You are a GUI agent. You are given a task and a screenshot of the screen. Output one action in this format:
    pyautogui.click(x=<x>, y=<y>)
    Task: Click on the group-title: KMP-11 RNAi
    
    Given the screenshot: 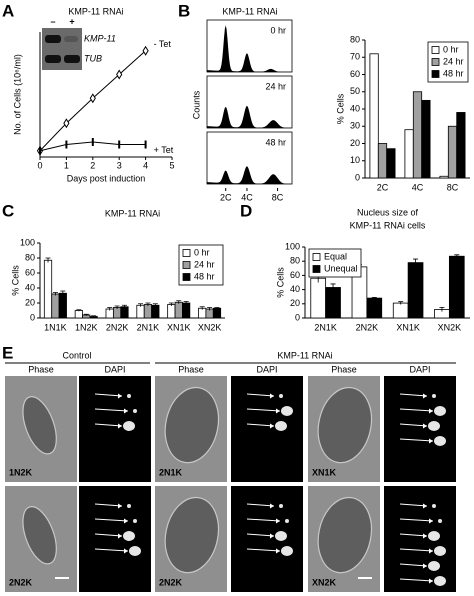 What is the action you would take?
    pyautogui.click(x=304, y=355)
    